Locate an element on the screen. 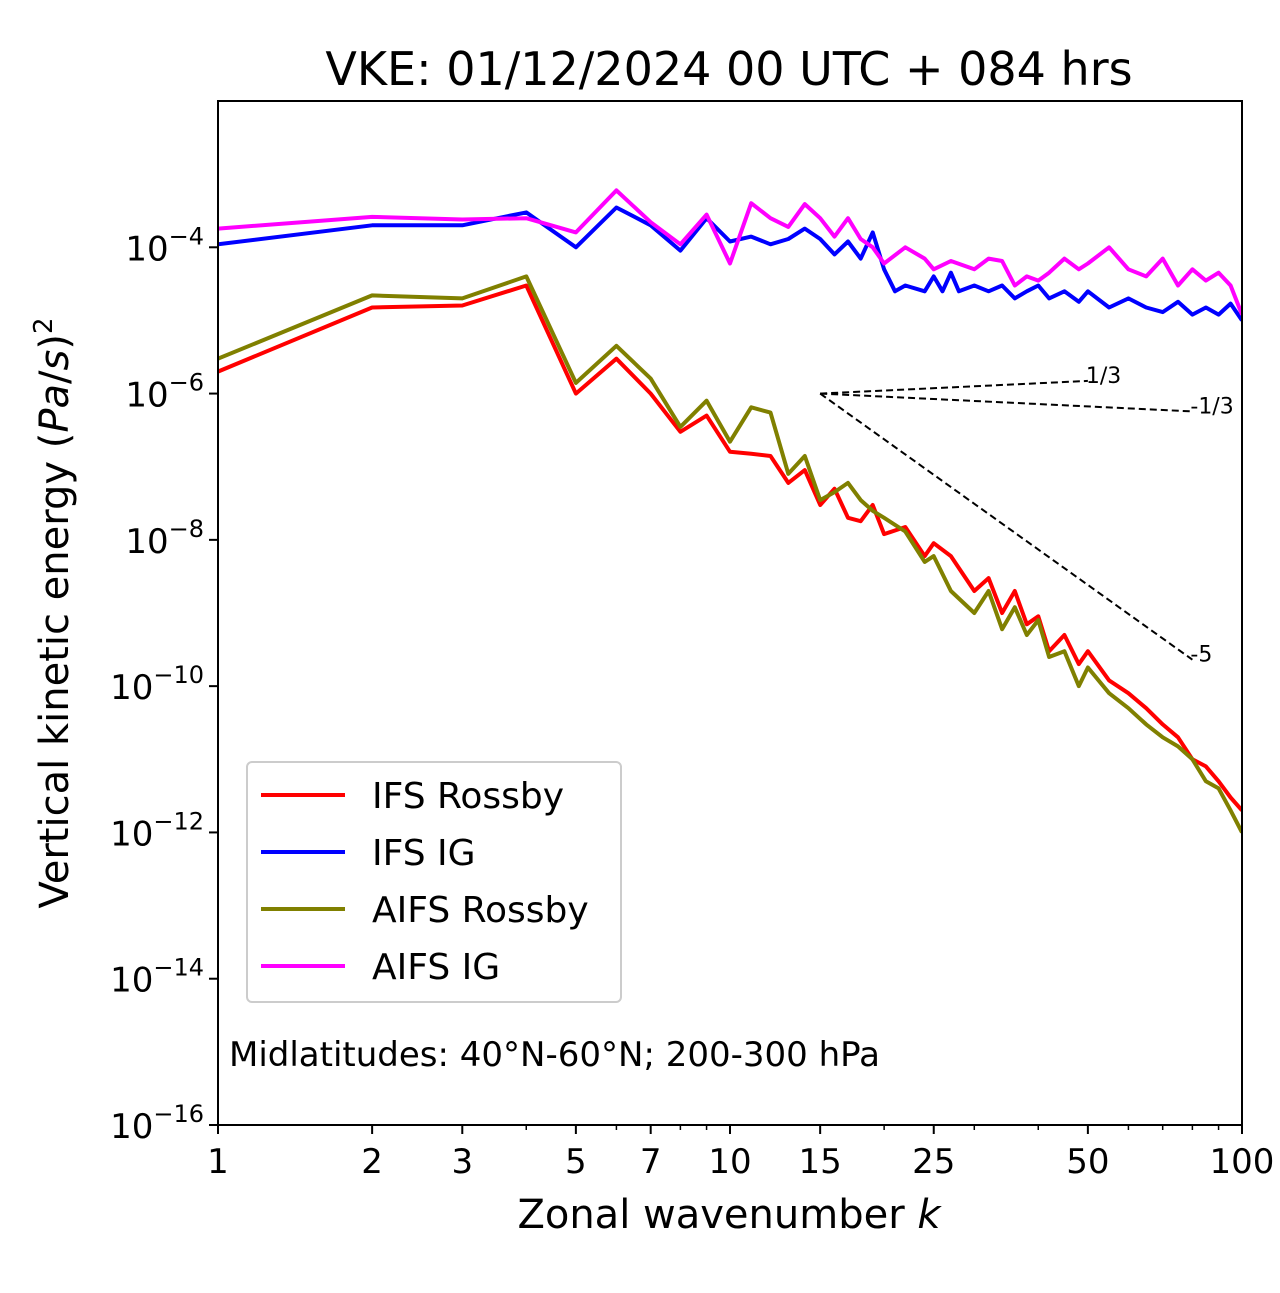 This screenshot has height=1293, width=1280. region-annotation: Midlatitudes: 40°N-60°N; 200-300 hPa is located at coordinates (554, 1055).